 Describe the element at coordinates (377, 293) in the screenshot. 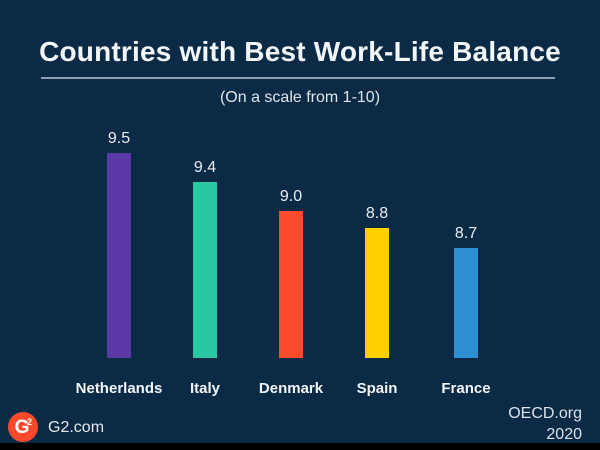

I see `bar-spain` at that location.